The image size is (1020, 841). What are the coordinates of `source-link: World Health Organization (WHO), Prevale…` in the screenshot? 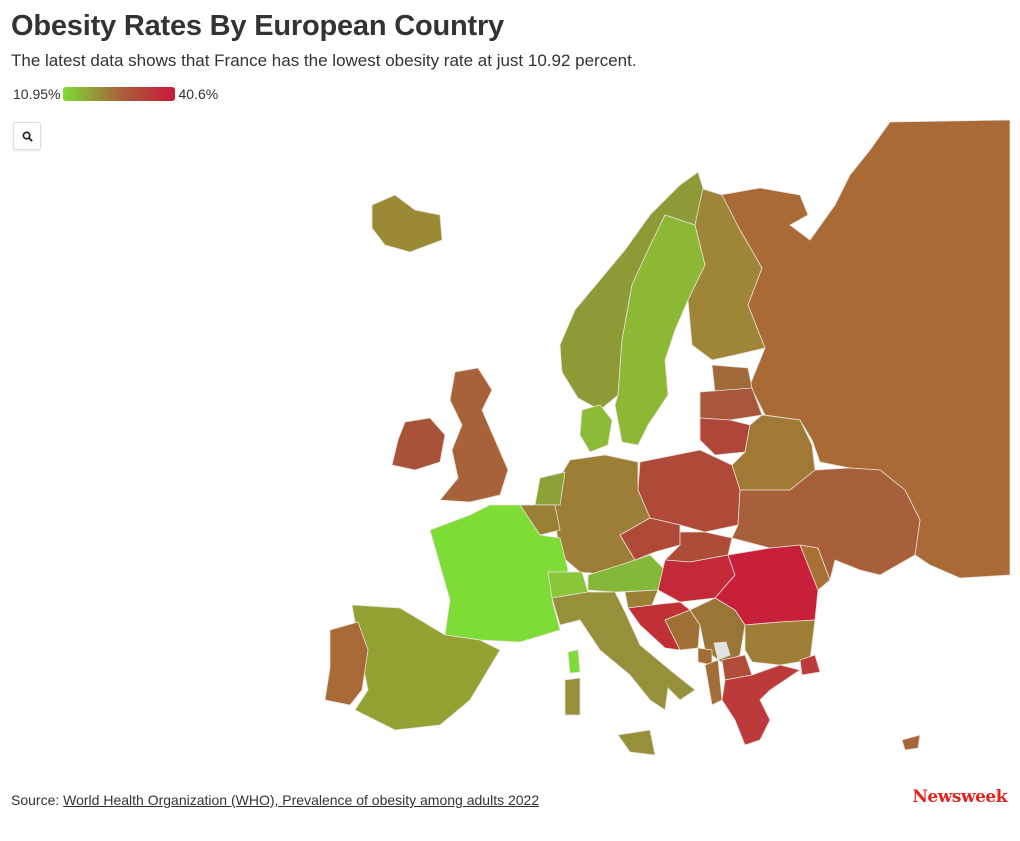 It's located at (301, 800).